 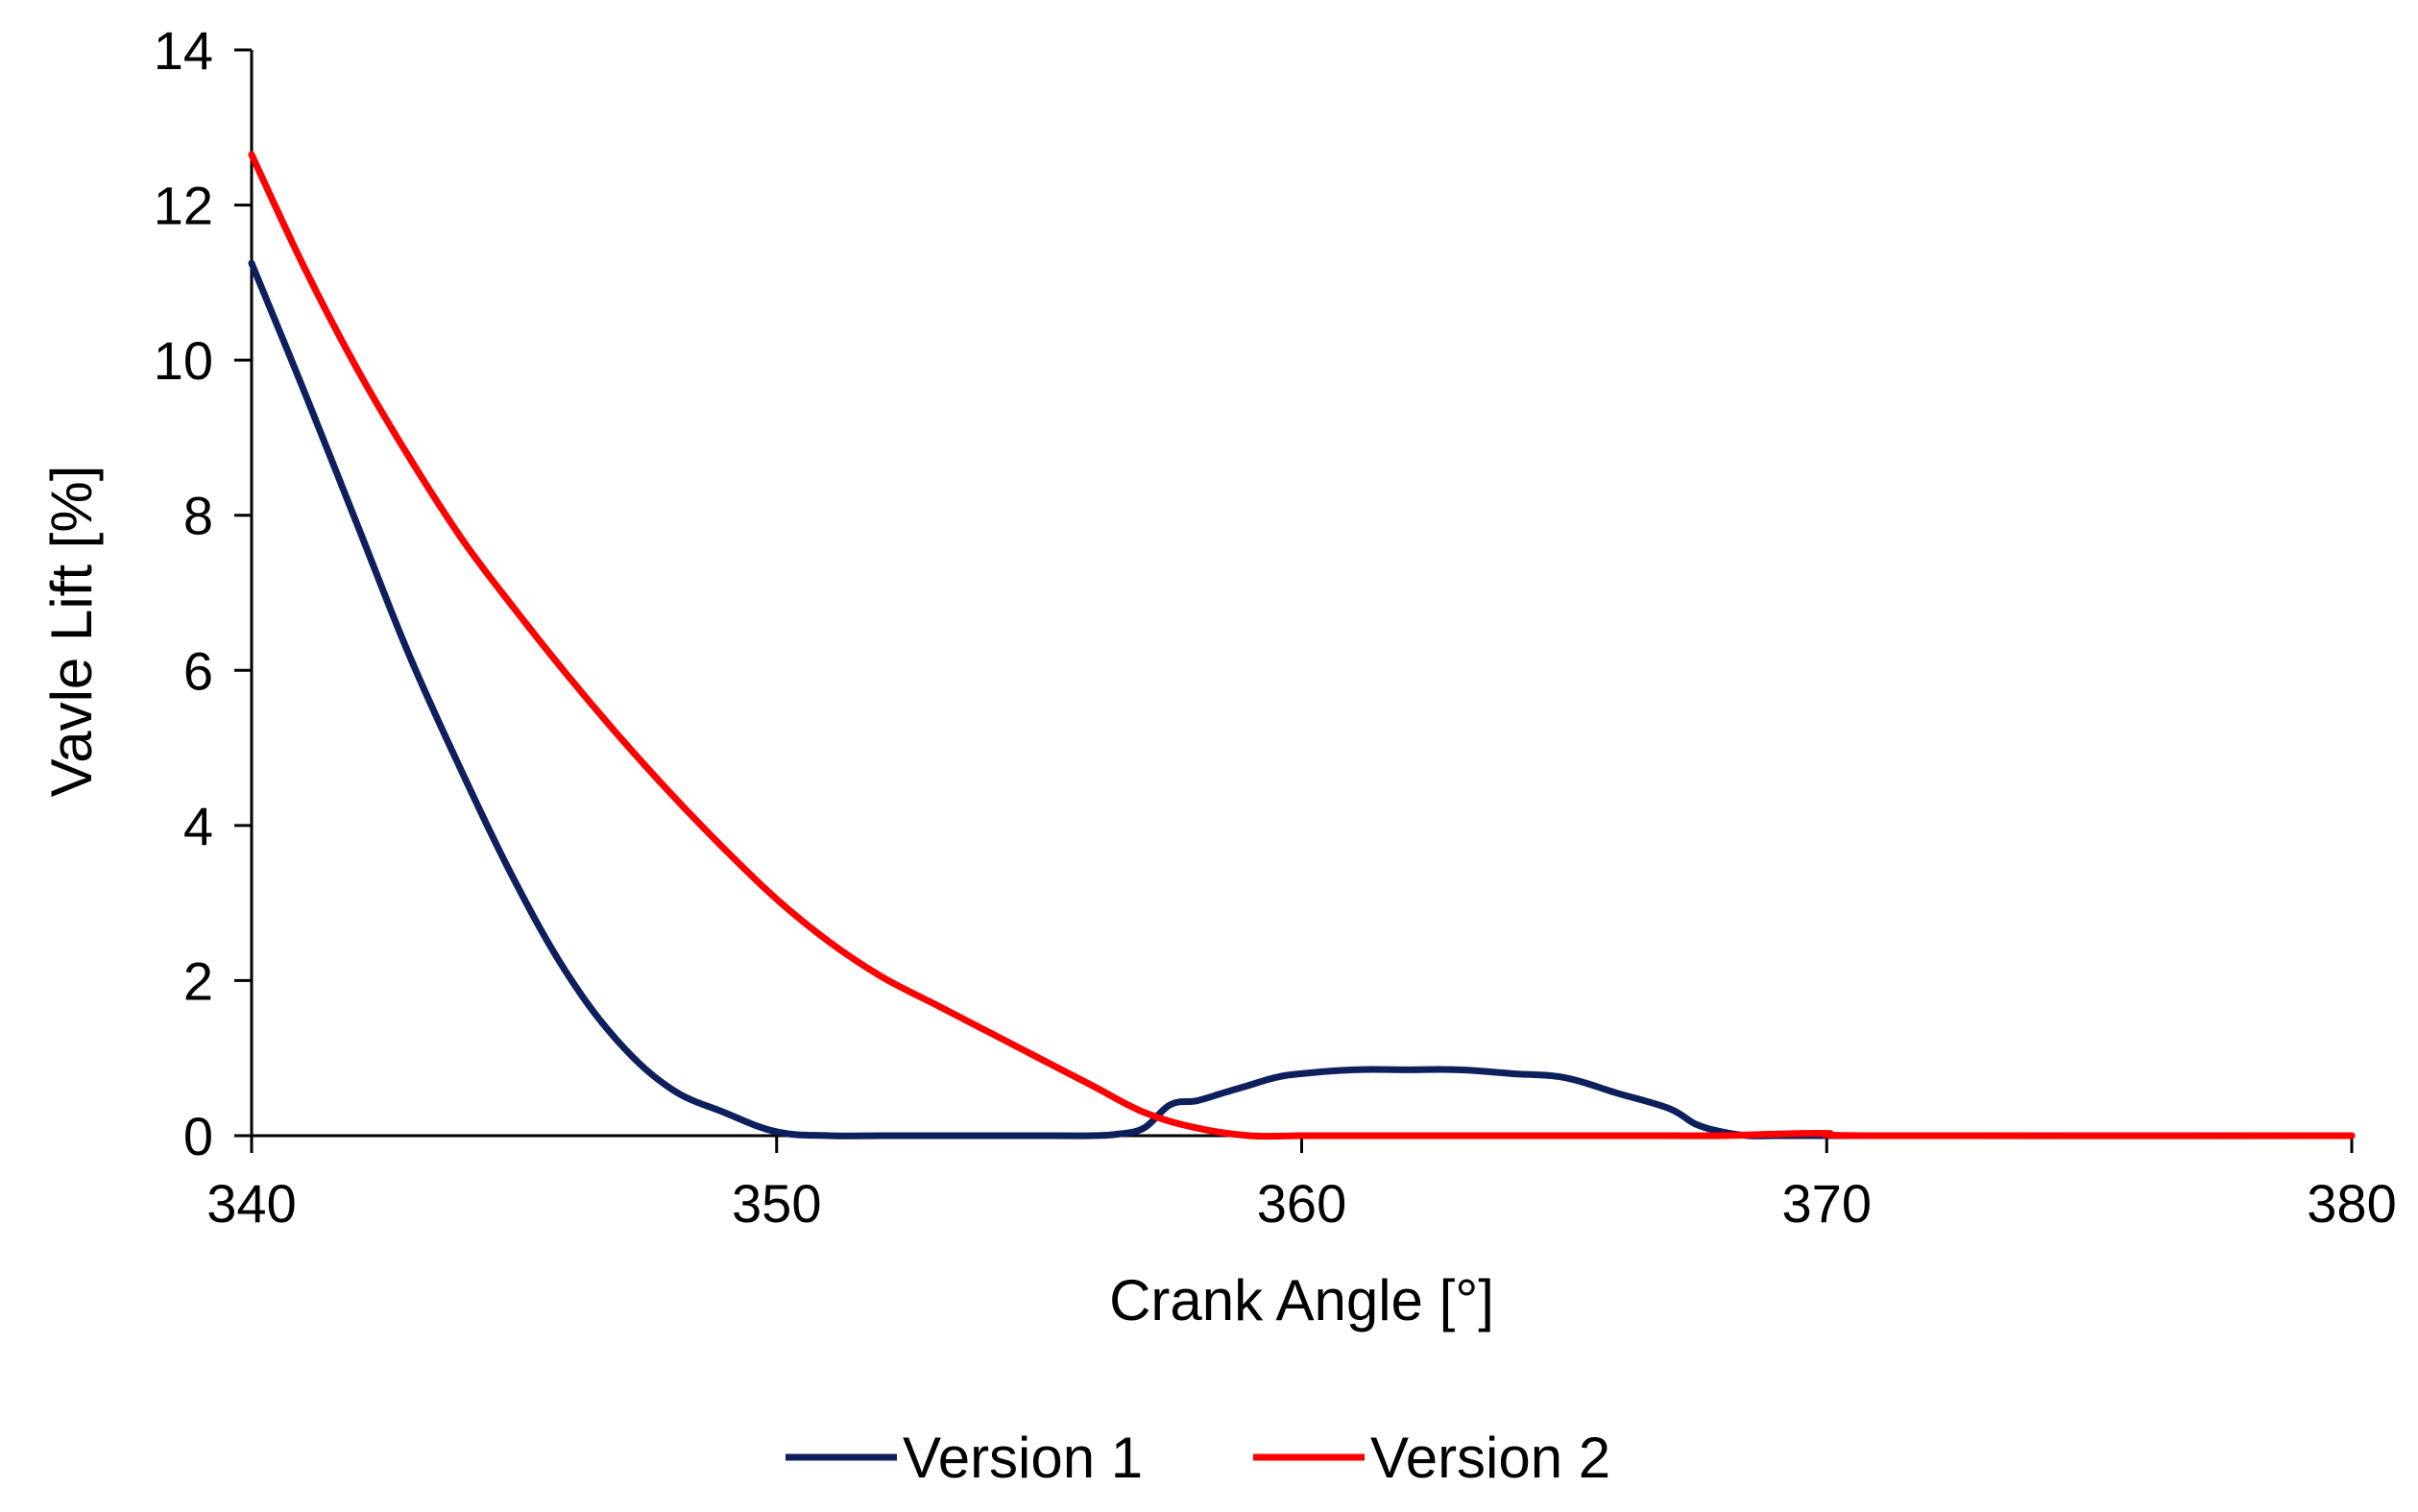 What do you see at coordinates (198, 980) in the screenshot?
I see `y-tick-label: 2` at bounding box center [198, 980].